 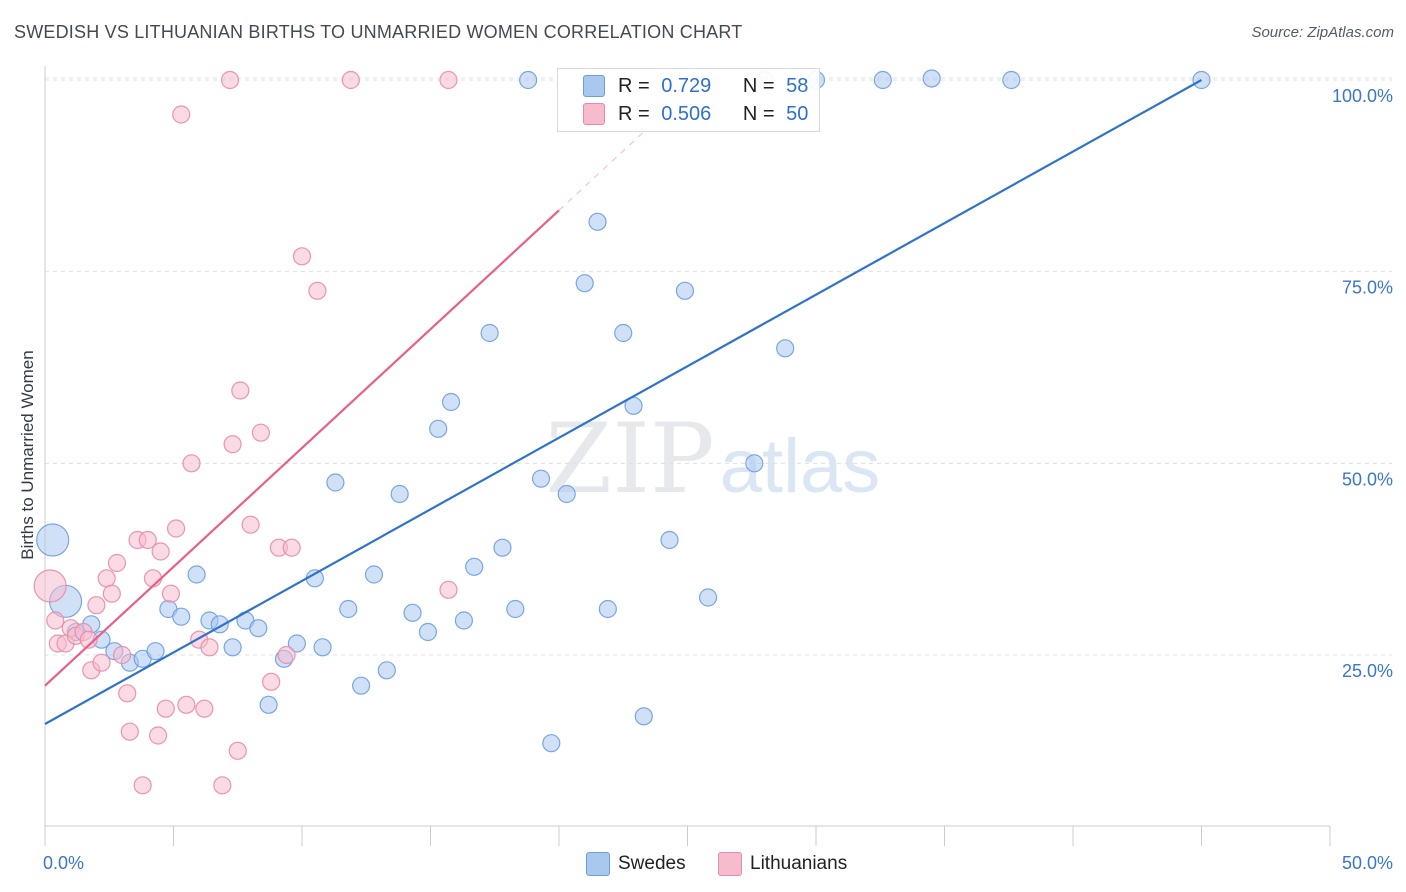 What do you see at coordinates (634, 113) in the screenshot?
I see `r-label: R =` at bounding box center [634, 113].